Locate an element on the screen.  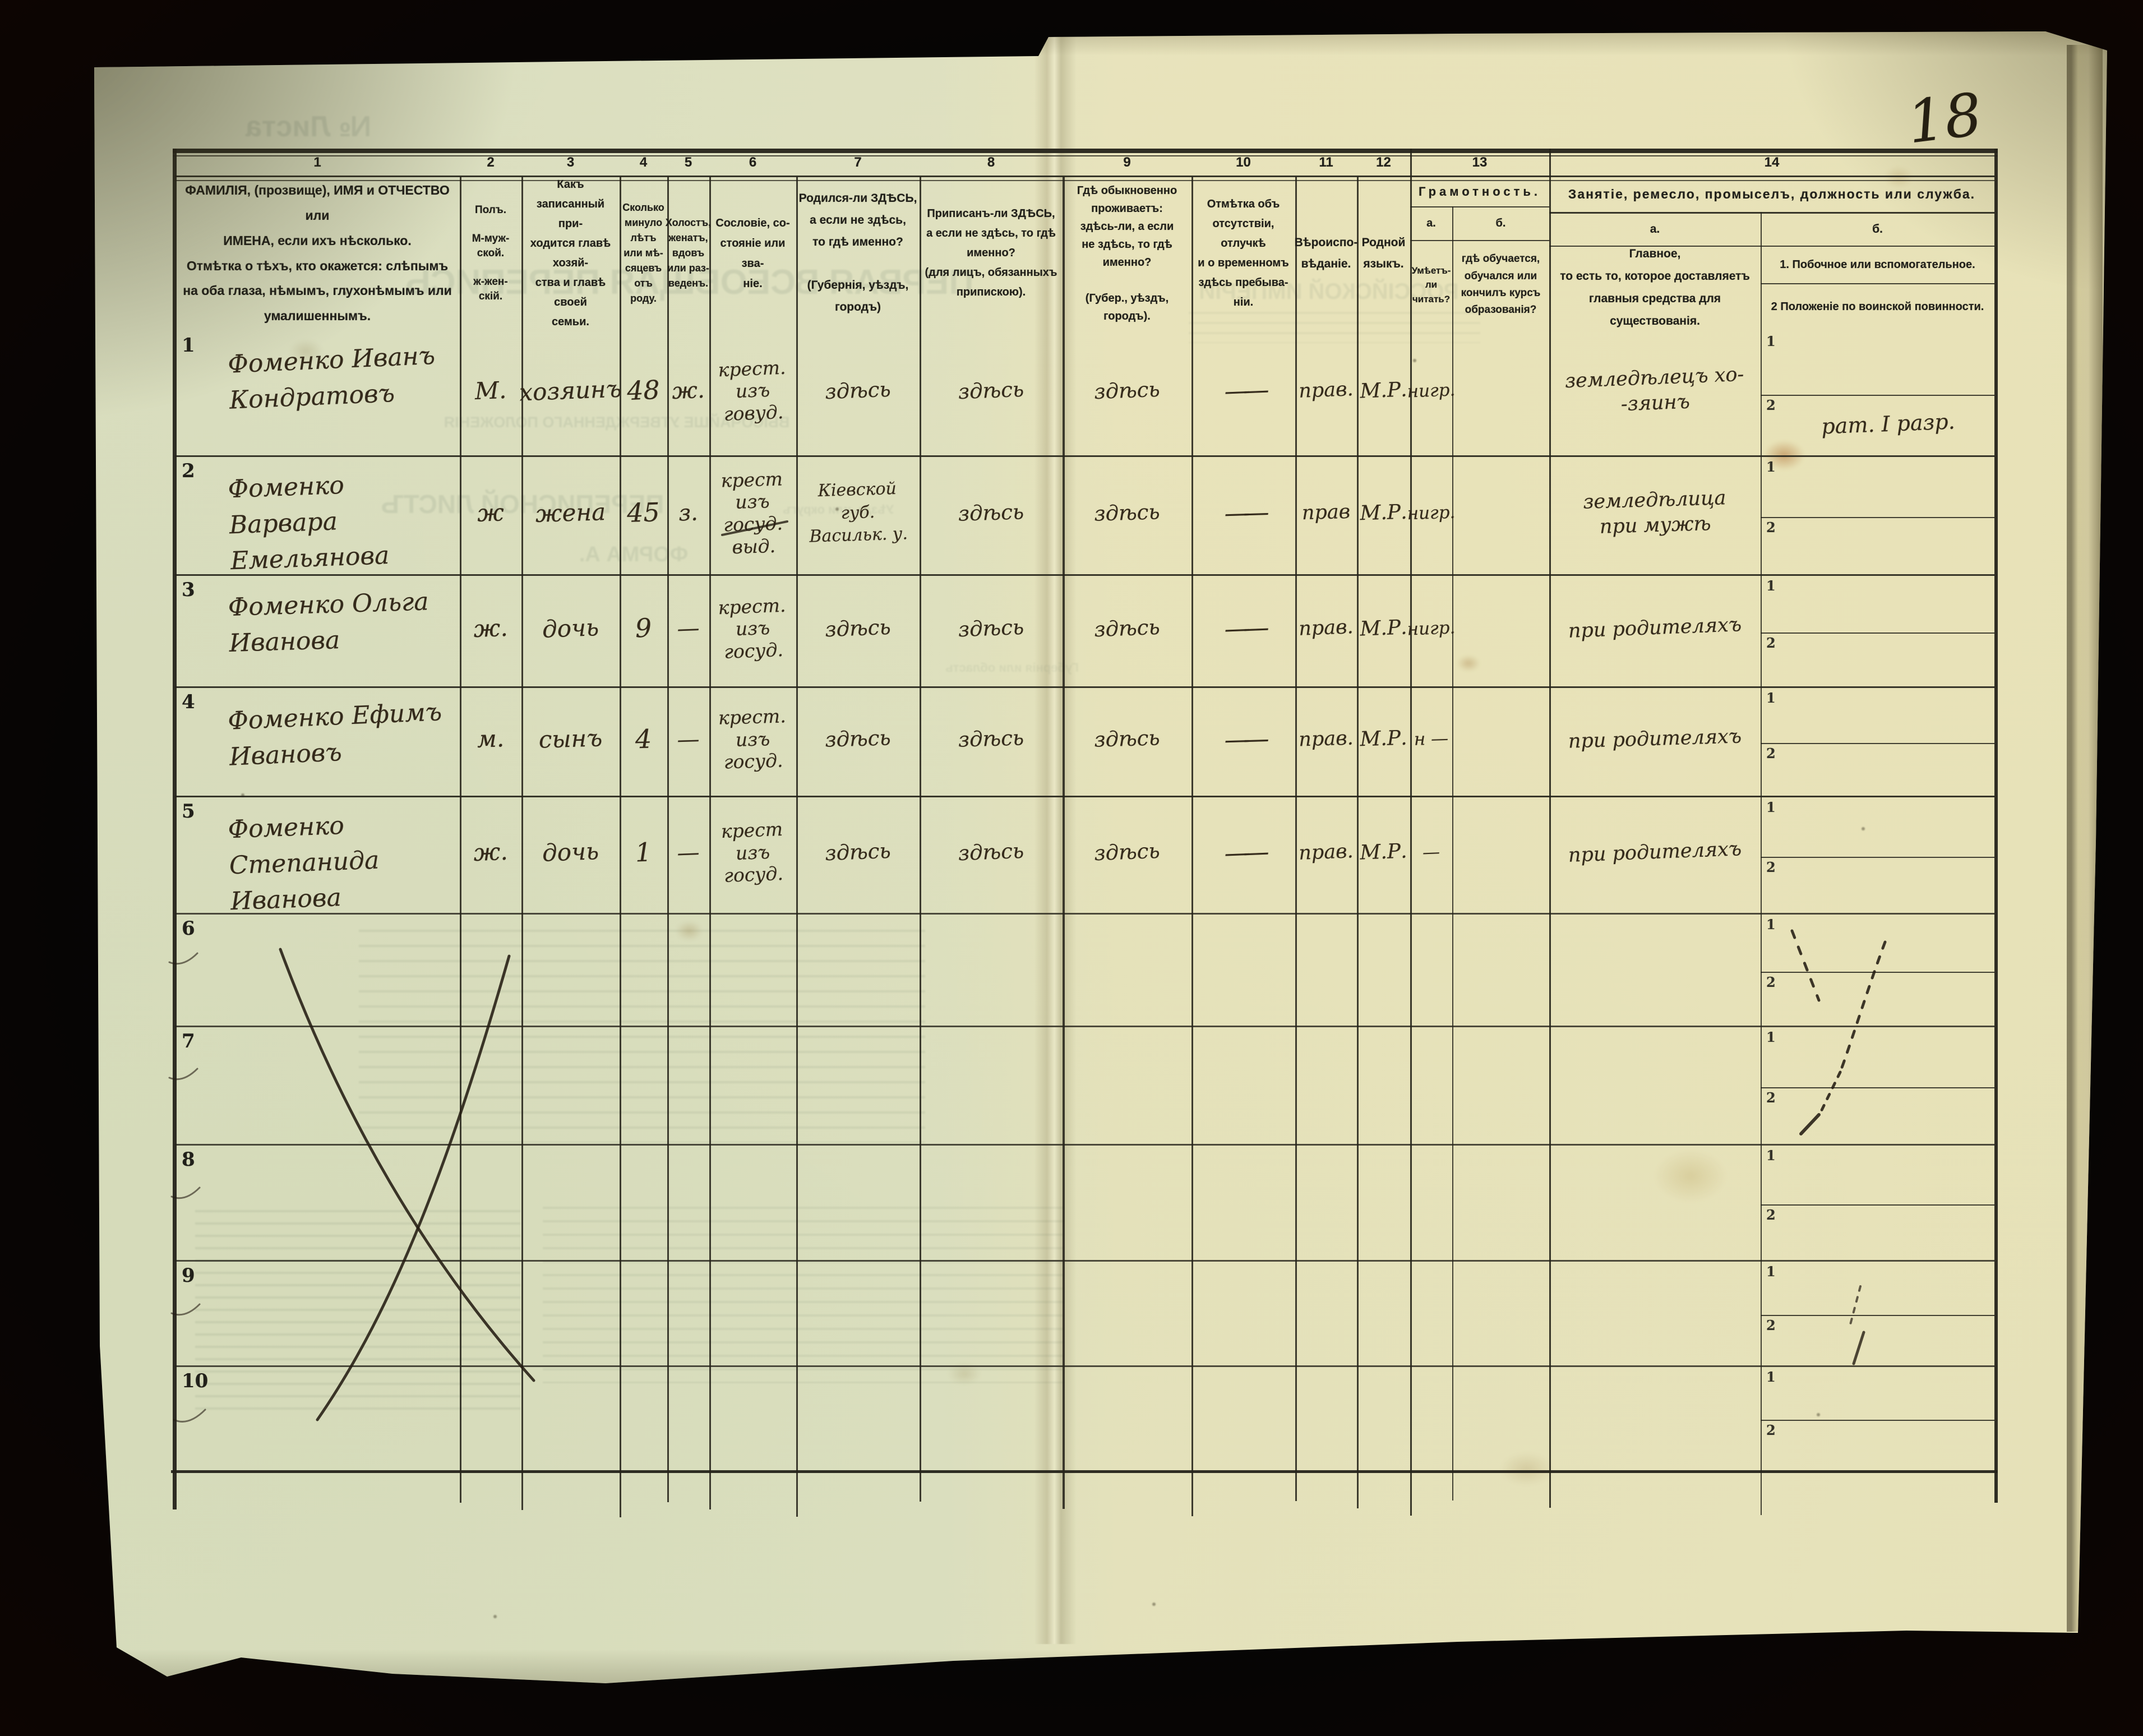
page-number: 18 is located at coordinates (1945, 118).